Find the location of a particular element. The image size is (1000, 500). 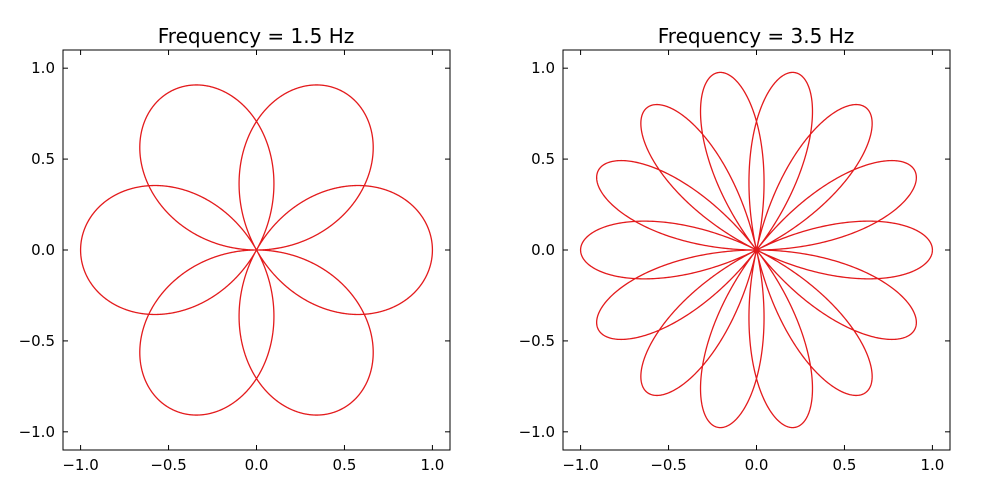

y-tick-label-1-3: 0.0 is located at coordinates (43, 250).